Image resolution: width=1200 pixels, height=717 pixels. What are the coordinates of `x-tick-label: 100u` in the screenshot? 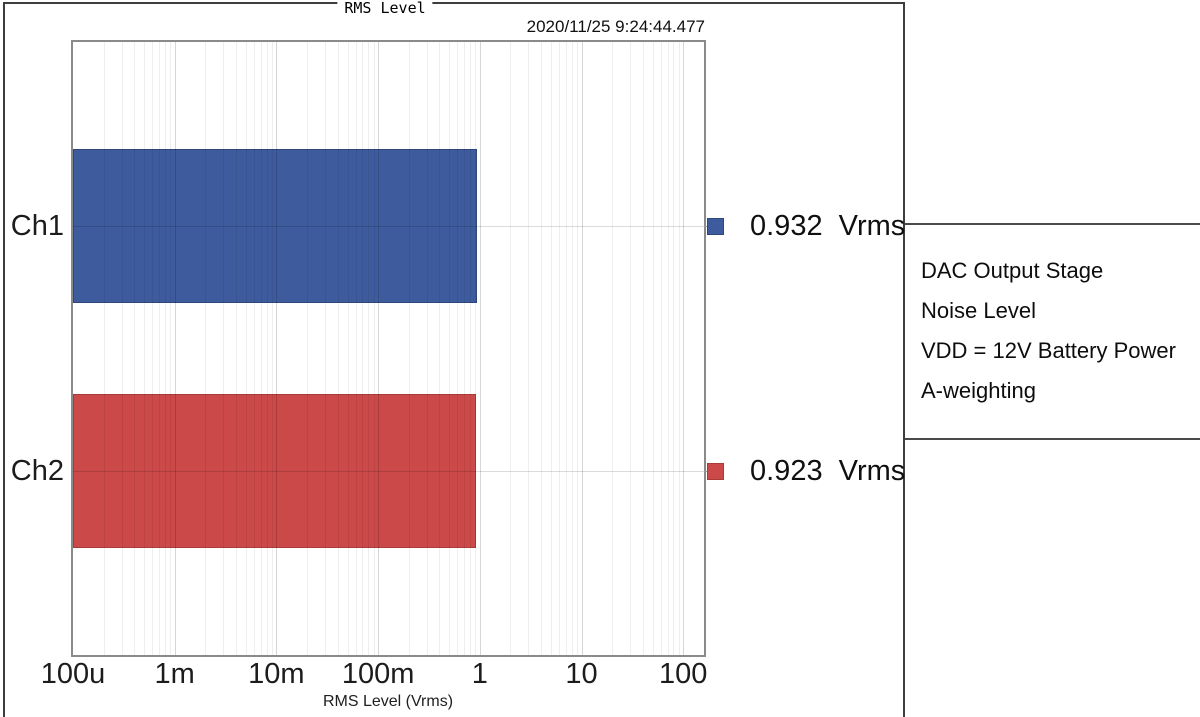 It's located at (73, 674).